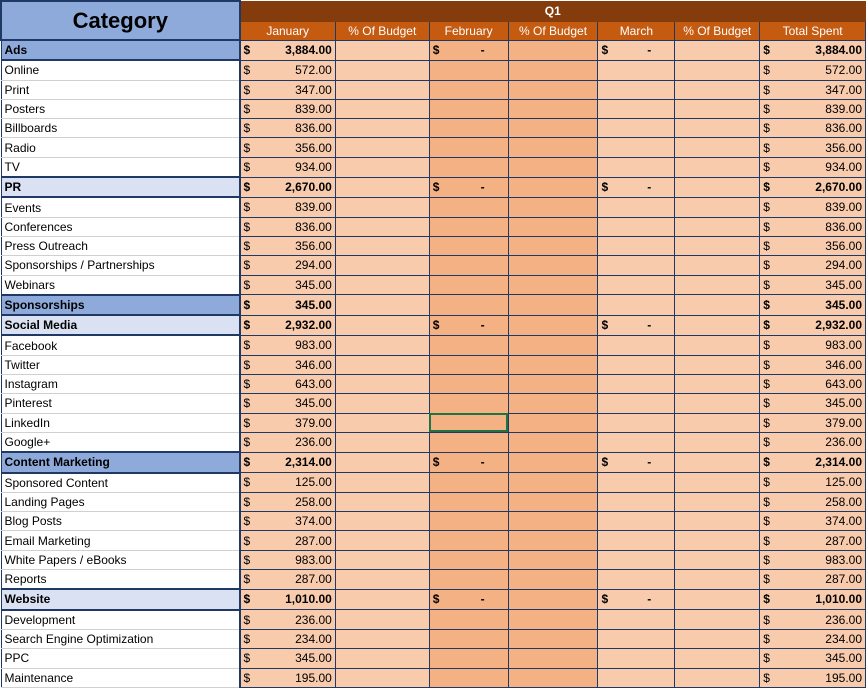 This screenshot has width=866, height=688. What do you see at coordinates (120, 599) in the screenshot?
I see `category-cell: Website` at bounding box center [120, 599].